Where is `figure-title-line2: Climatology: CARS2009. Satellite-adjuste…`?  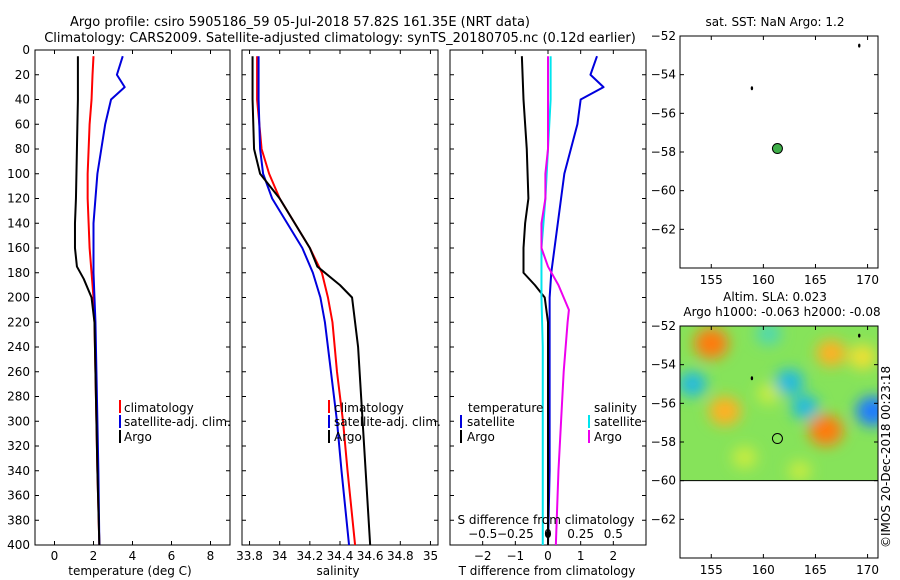 figure-title-line2: Climatology: CARS2009. Satellite-adjuste… is located at coordinates (340, 38).